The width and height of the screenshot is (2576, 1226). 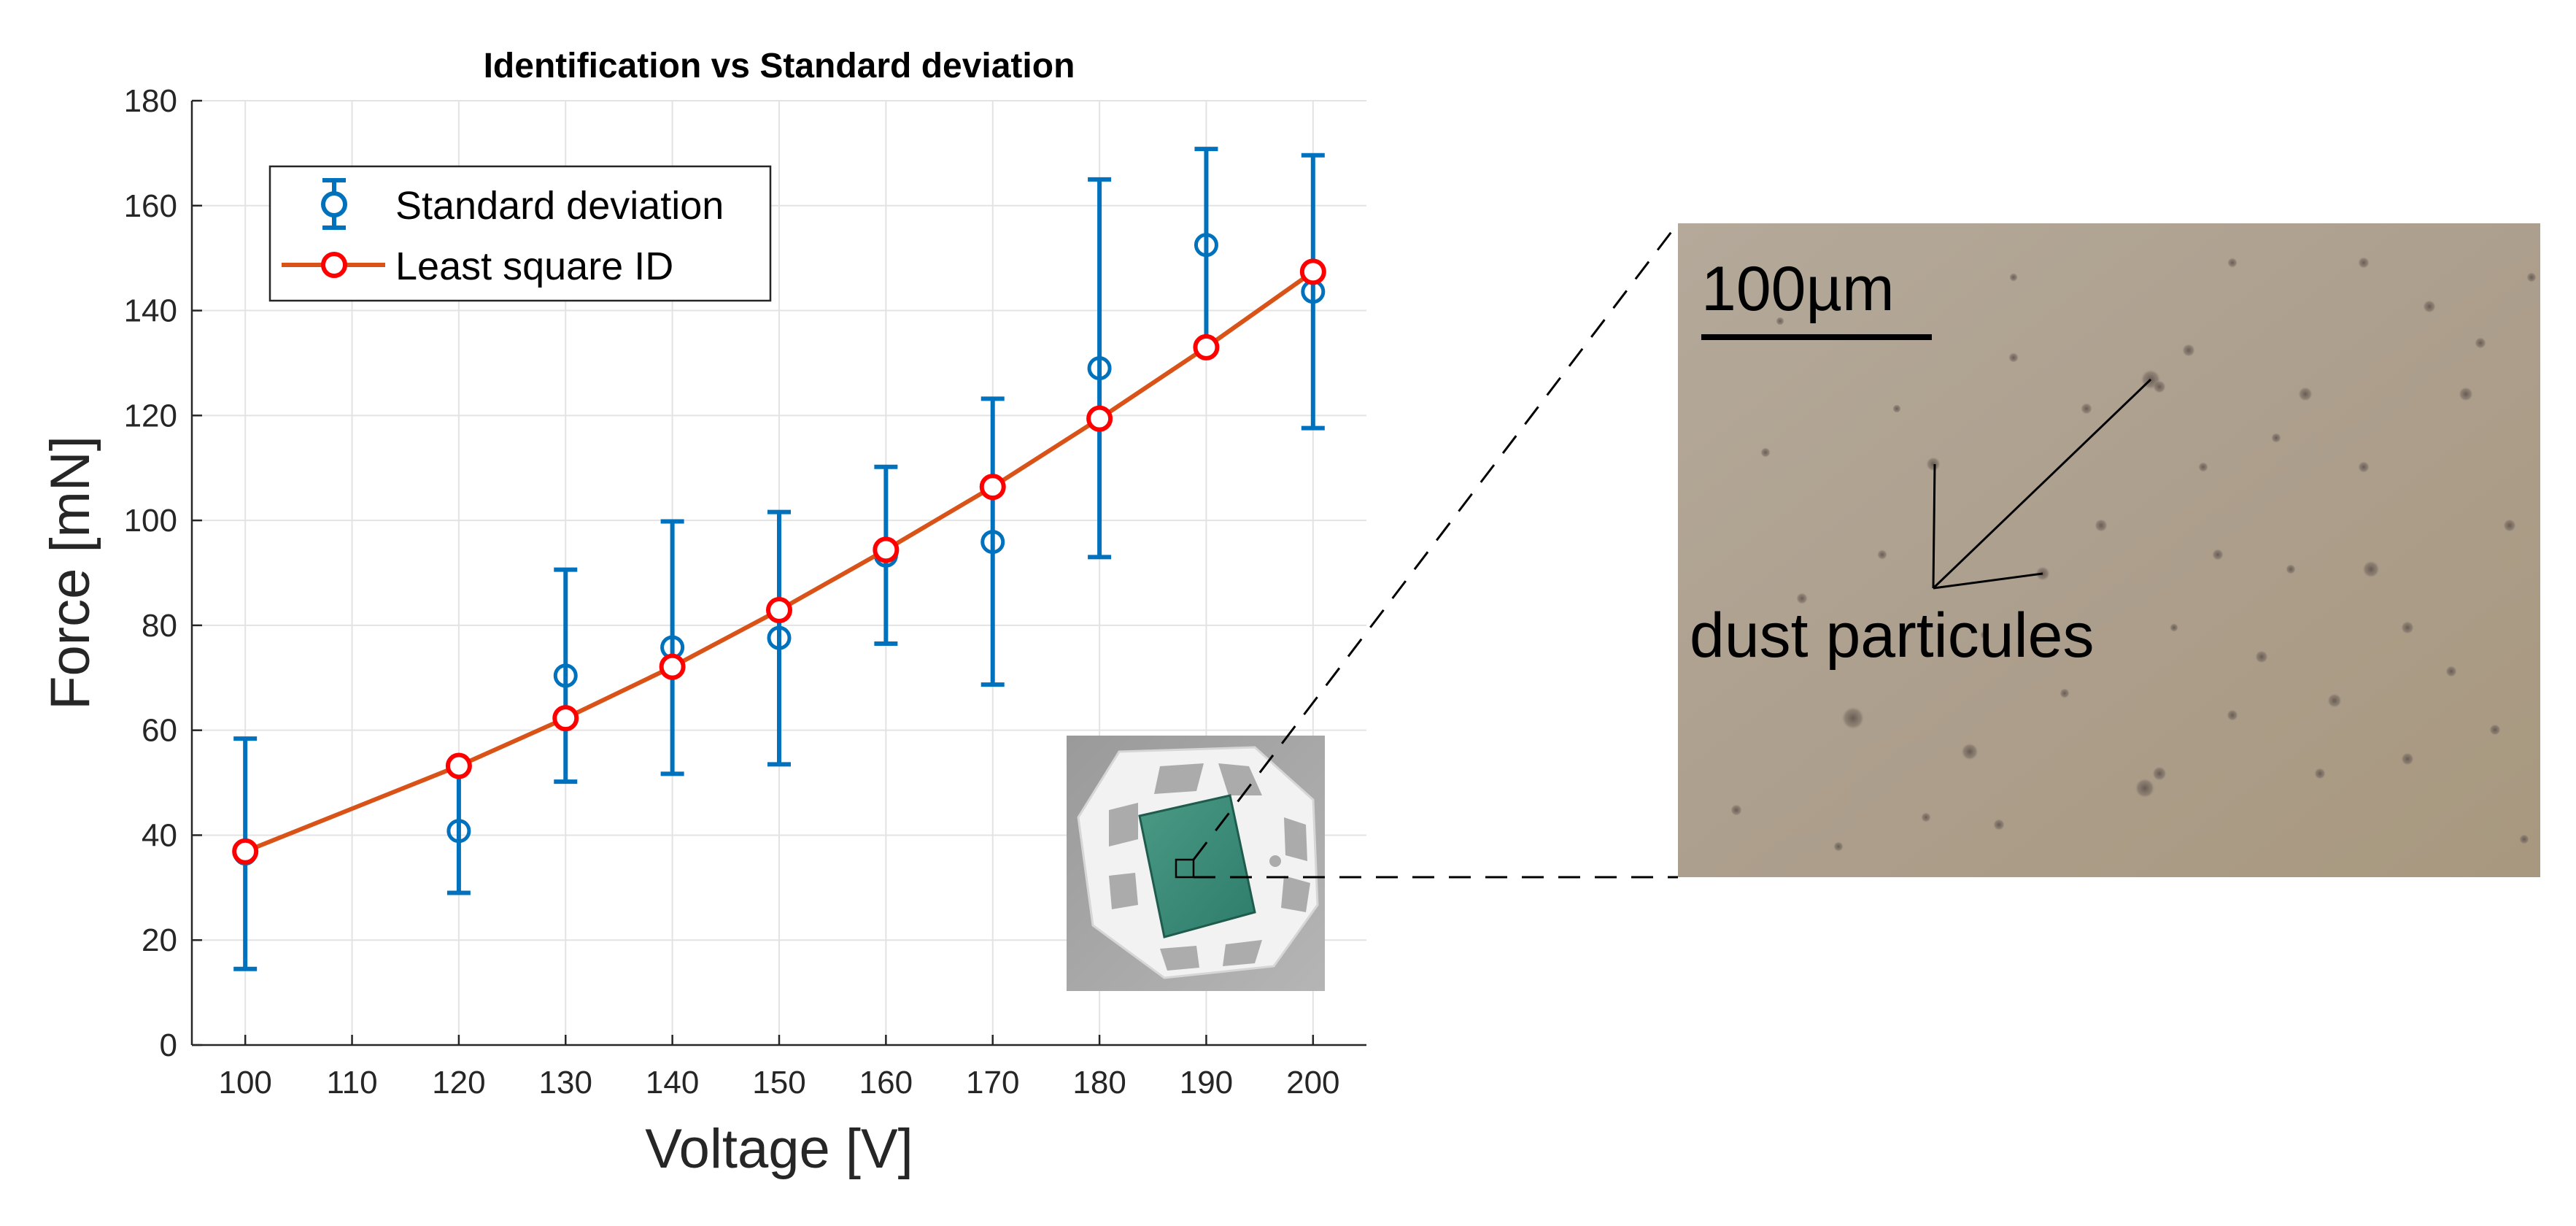 I want to click on legend-errorbar-icon, so click(x=334, y=204).